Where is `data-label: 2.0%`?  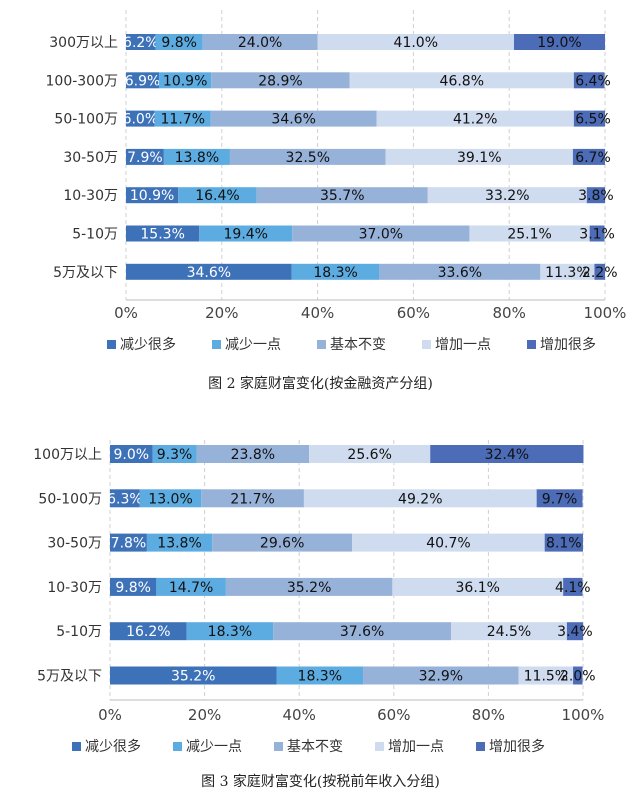 data-label: 2.0% is located at coordinates (578, 677).